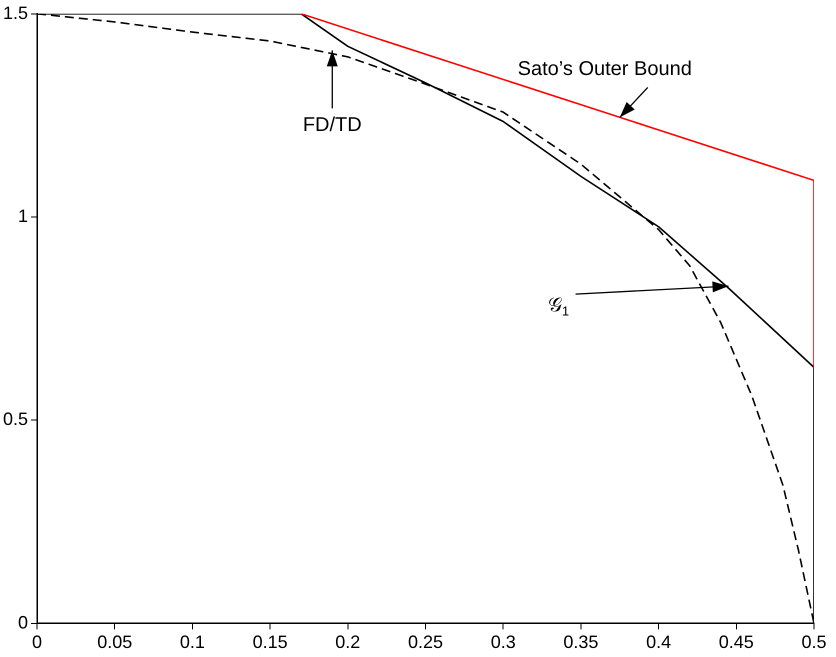 The width and height of the screenshot is (836, 657). I want to click on x-tick-label: 0.35, so click(580, 642).